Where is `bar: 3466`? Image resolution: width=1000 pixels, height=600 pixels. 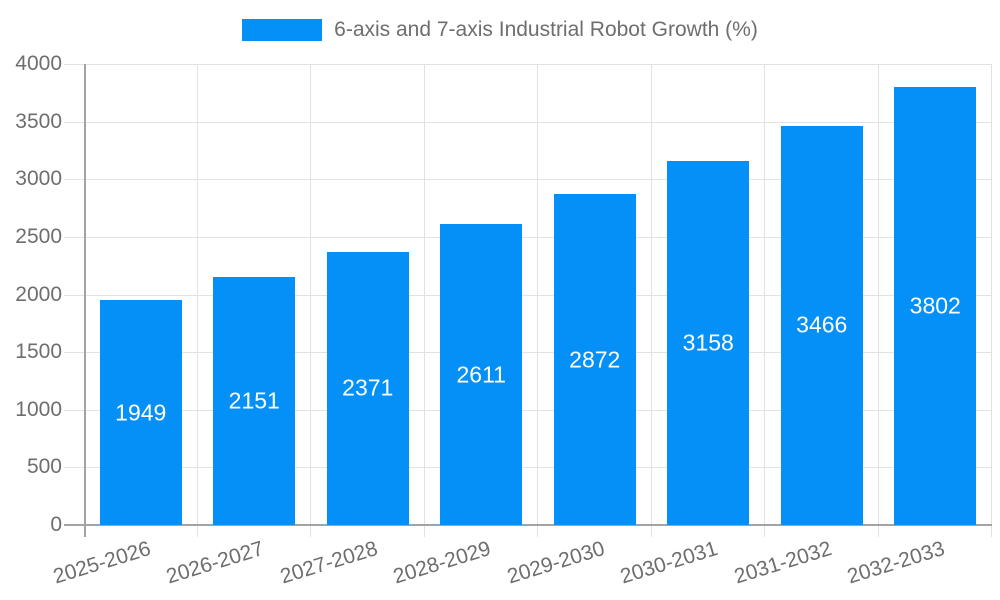
bar: 3466 is located at coordinates (821, 325).